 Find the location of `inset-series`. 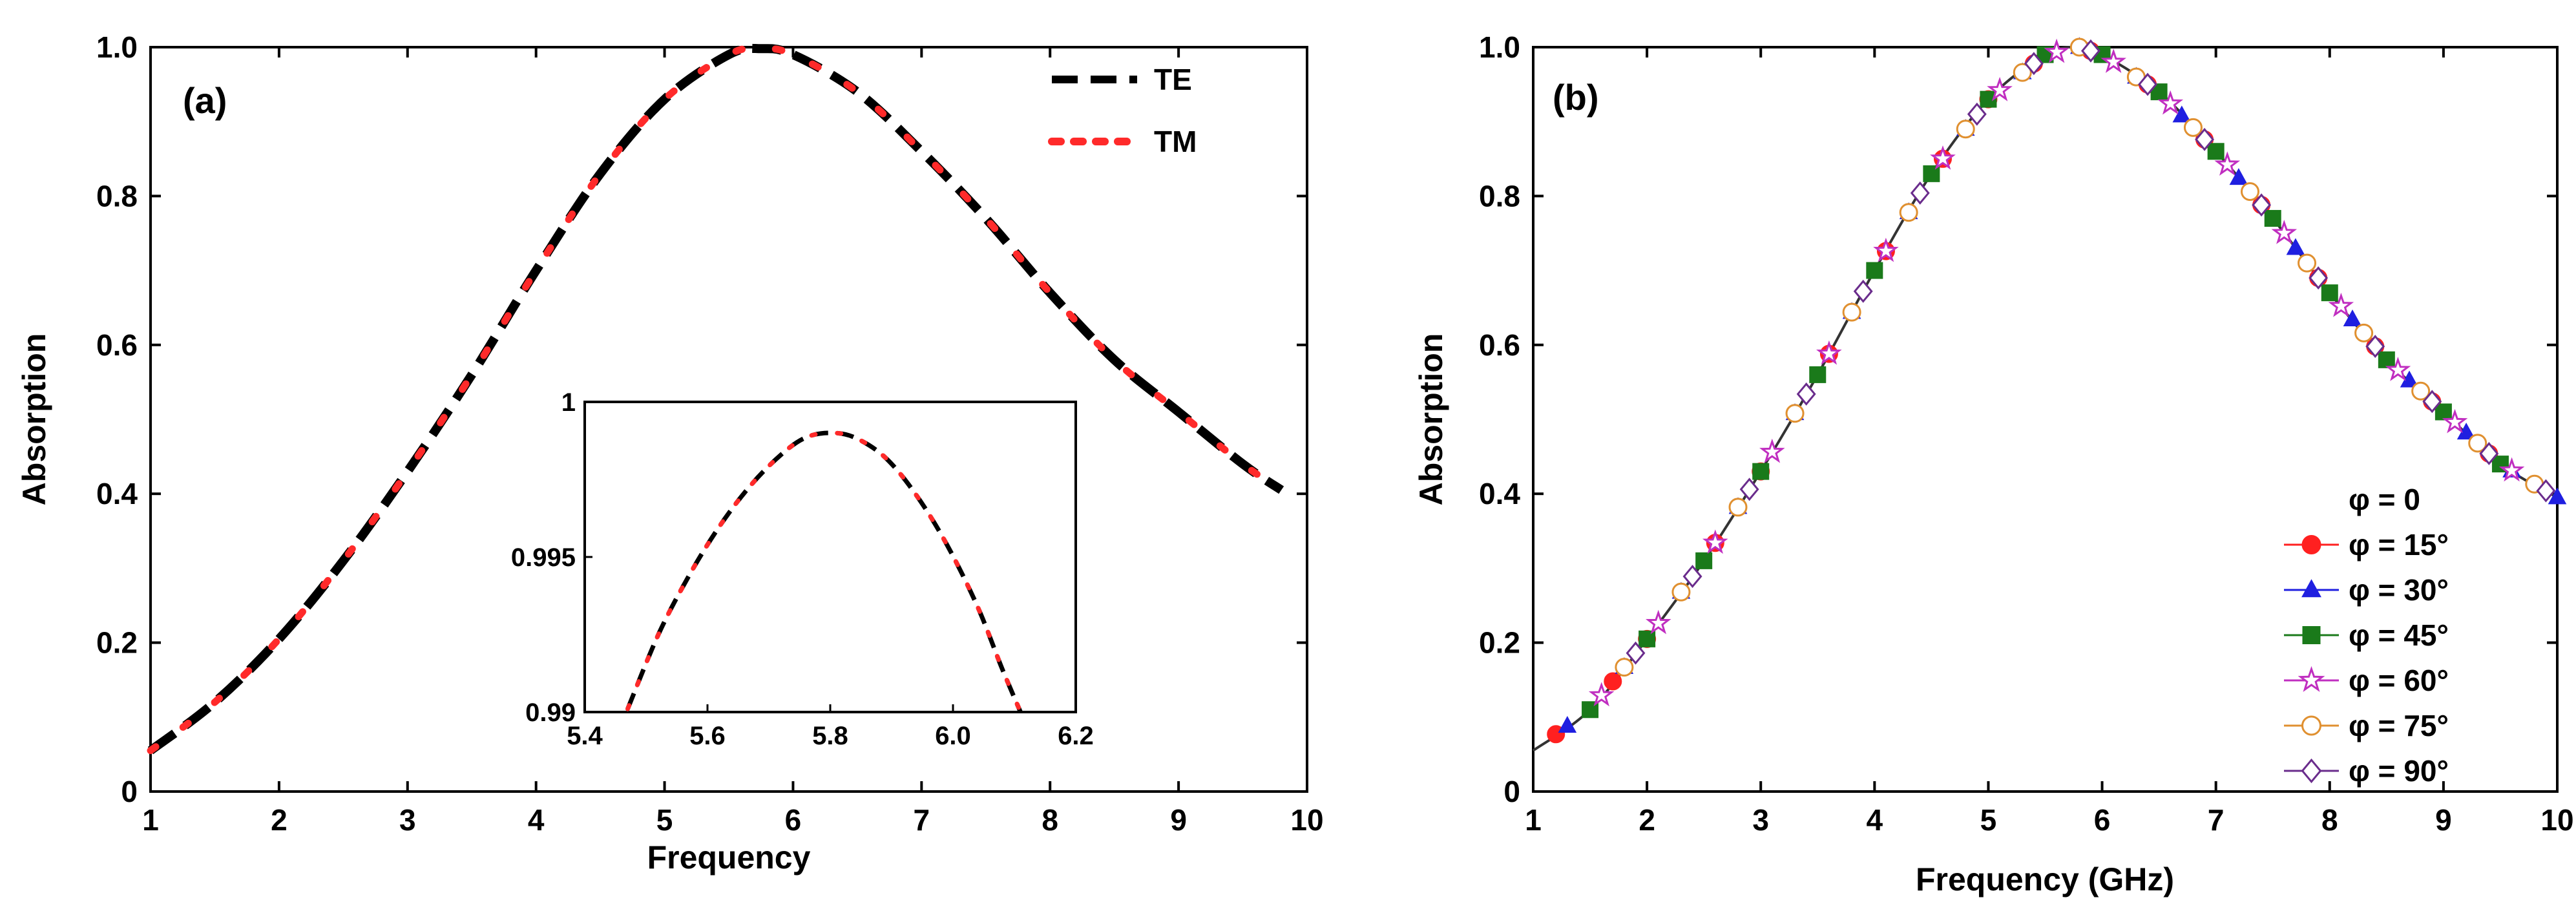

inset-series is located at coordinates (824, 572).